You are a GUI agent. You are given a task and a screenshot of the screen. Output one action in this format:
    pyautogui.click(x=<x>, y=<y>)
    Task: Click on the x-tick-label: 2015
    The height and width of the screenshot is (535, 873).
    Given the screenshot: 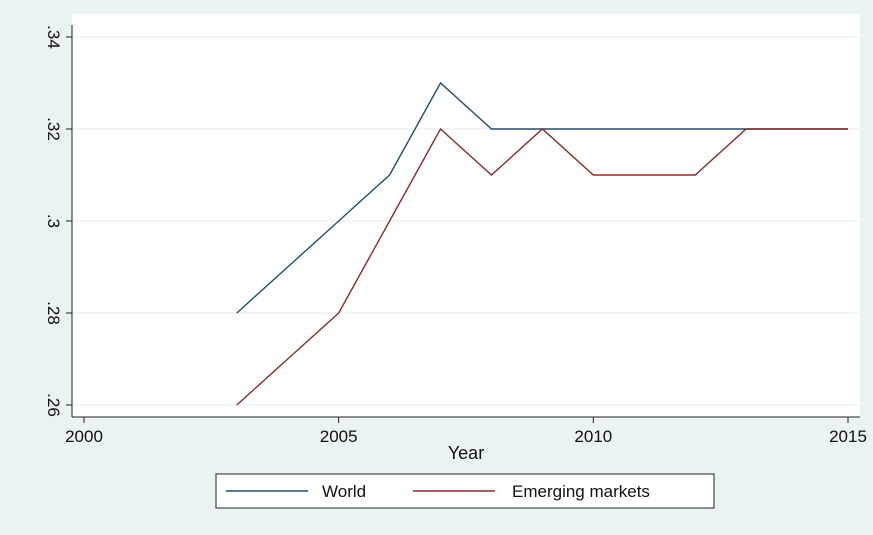 What is the action you would take?
    pyautogui.click(x=848, y=436)
    